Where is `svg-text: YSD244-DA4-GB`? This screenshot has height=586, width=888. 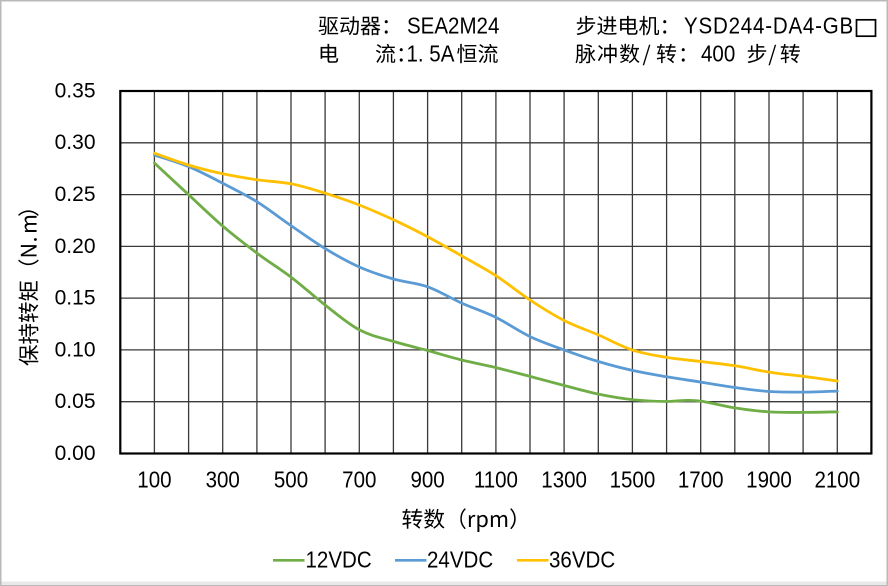
svg-text: YSD244-DA4-GB is located at coordinates (769, 25).